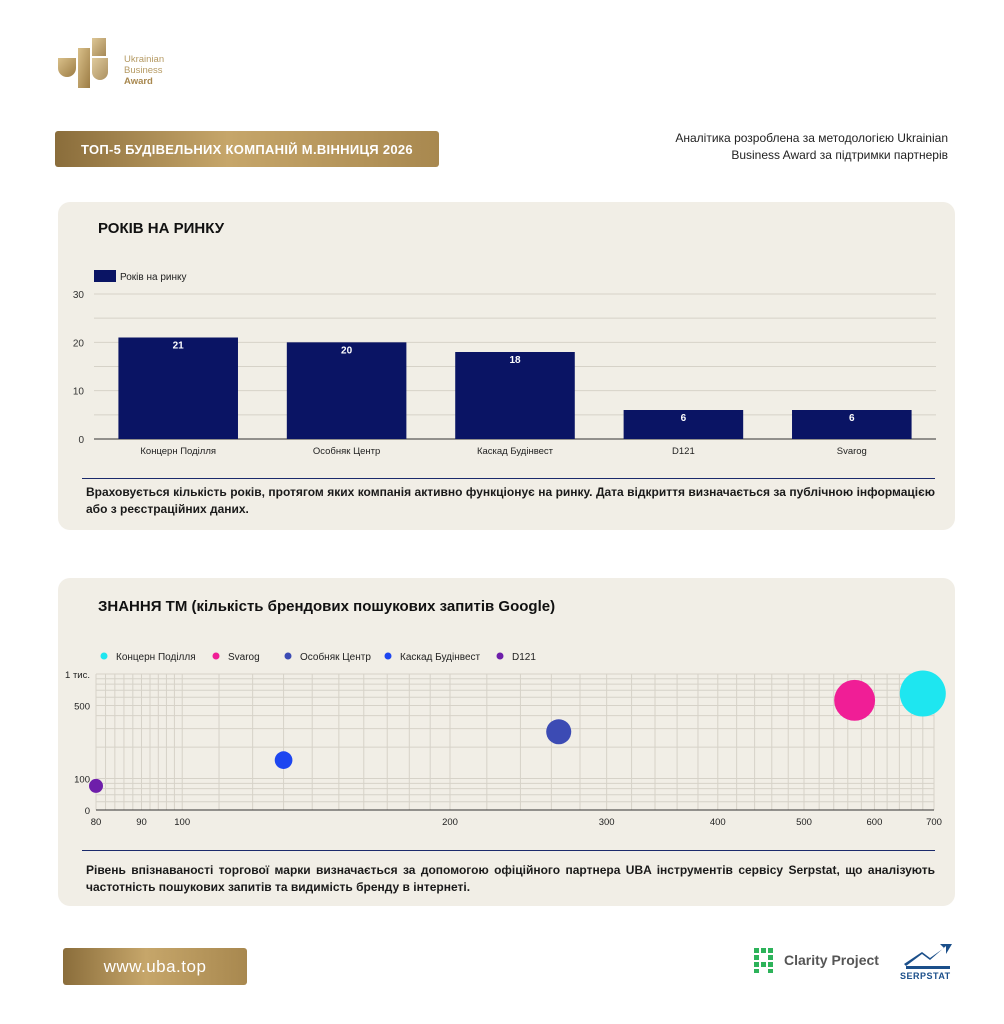 The image size is (1004, 1024). Describe the element at coordinates (83, 63) in the screenshot. I see `uba-logo` at that location.